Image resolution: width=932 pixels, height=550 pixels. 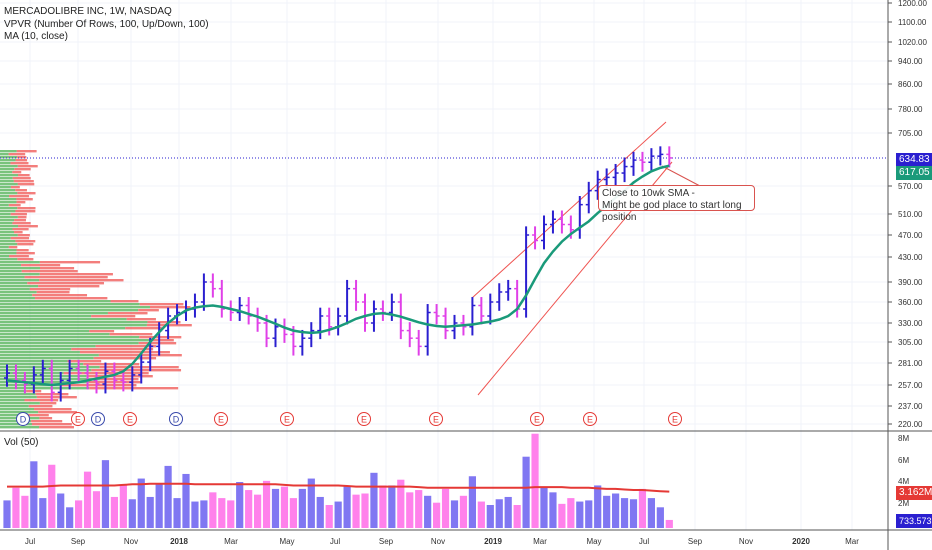 I want to click on volume-tick-label: 6M, so click(x=903, y=460).